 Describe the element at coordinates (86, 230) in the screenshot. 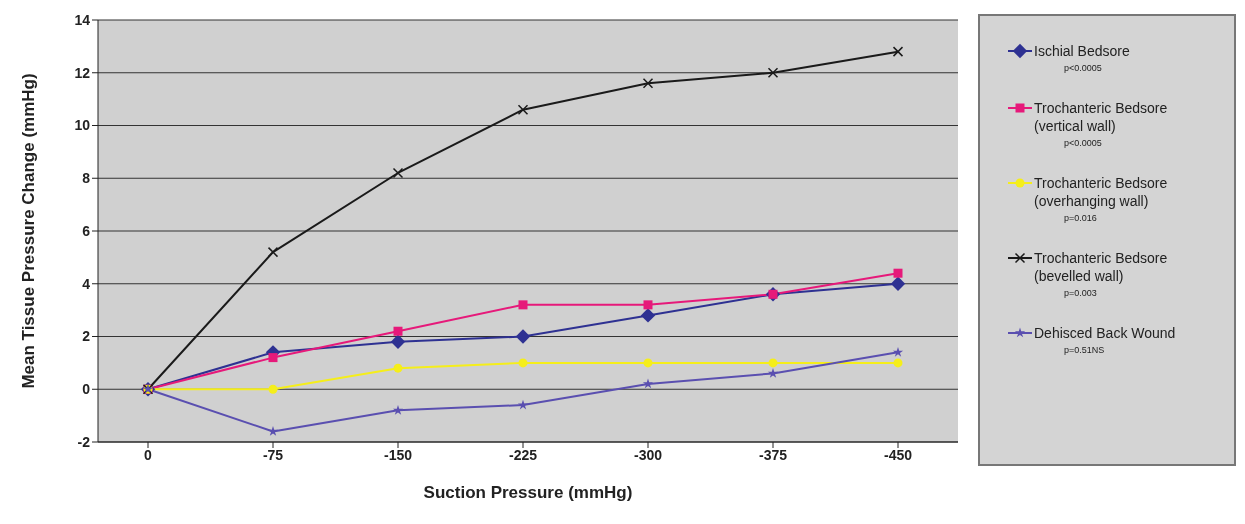

I see `y-tick-label: 6` at that location.